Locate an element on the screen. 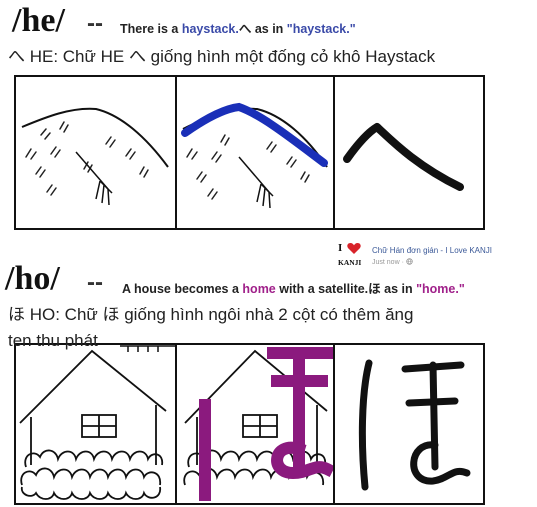 The height and width of the screenshot is (507, 537). ho-quote: "home." is located at coordinates (440, 289).